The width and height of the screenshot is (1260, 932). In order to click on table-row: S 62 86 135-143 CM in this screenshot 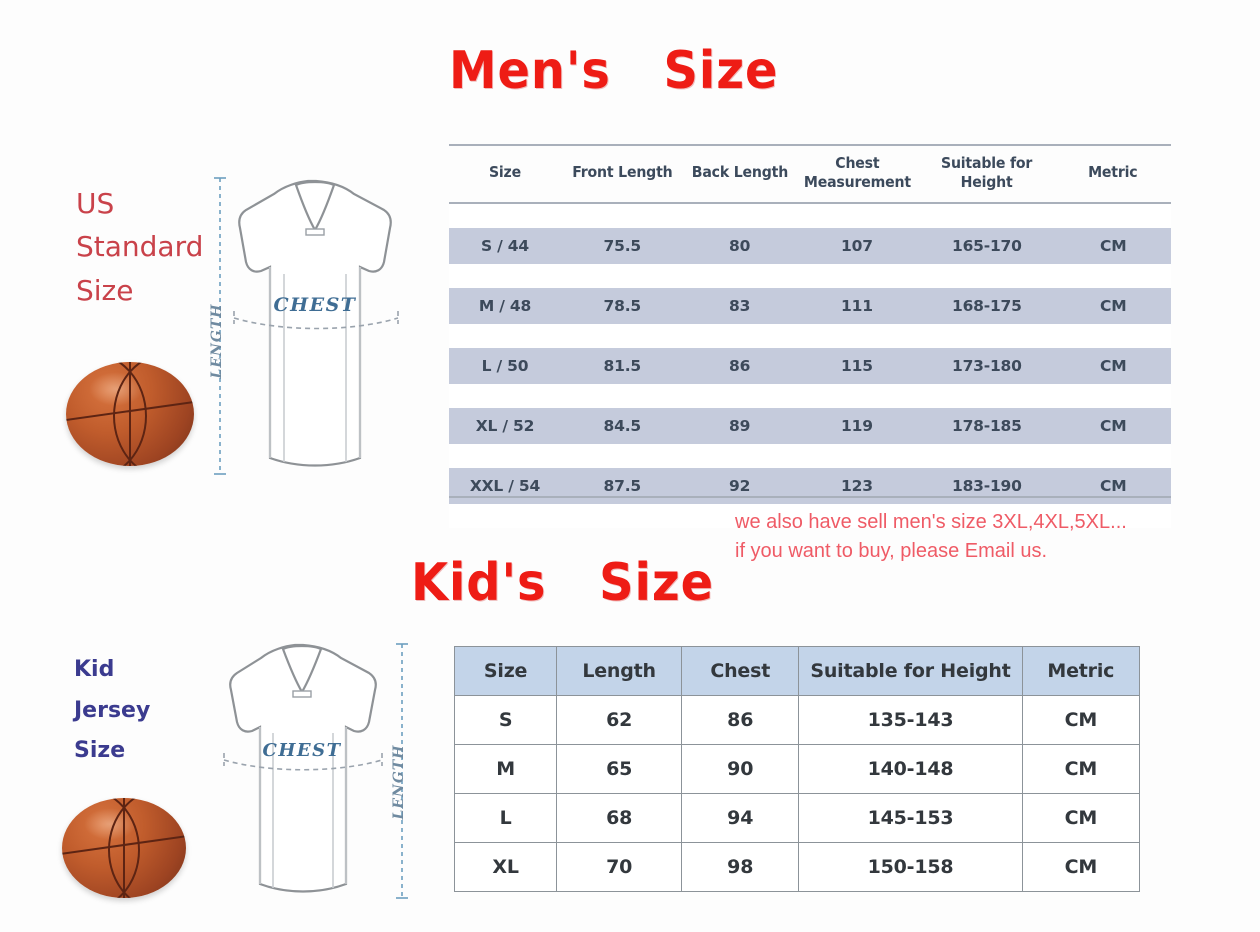, I will do `click(797, 720)`.